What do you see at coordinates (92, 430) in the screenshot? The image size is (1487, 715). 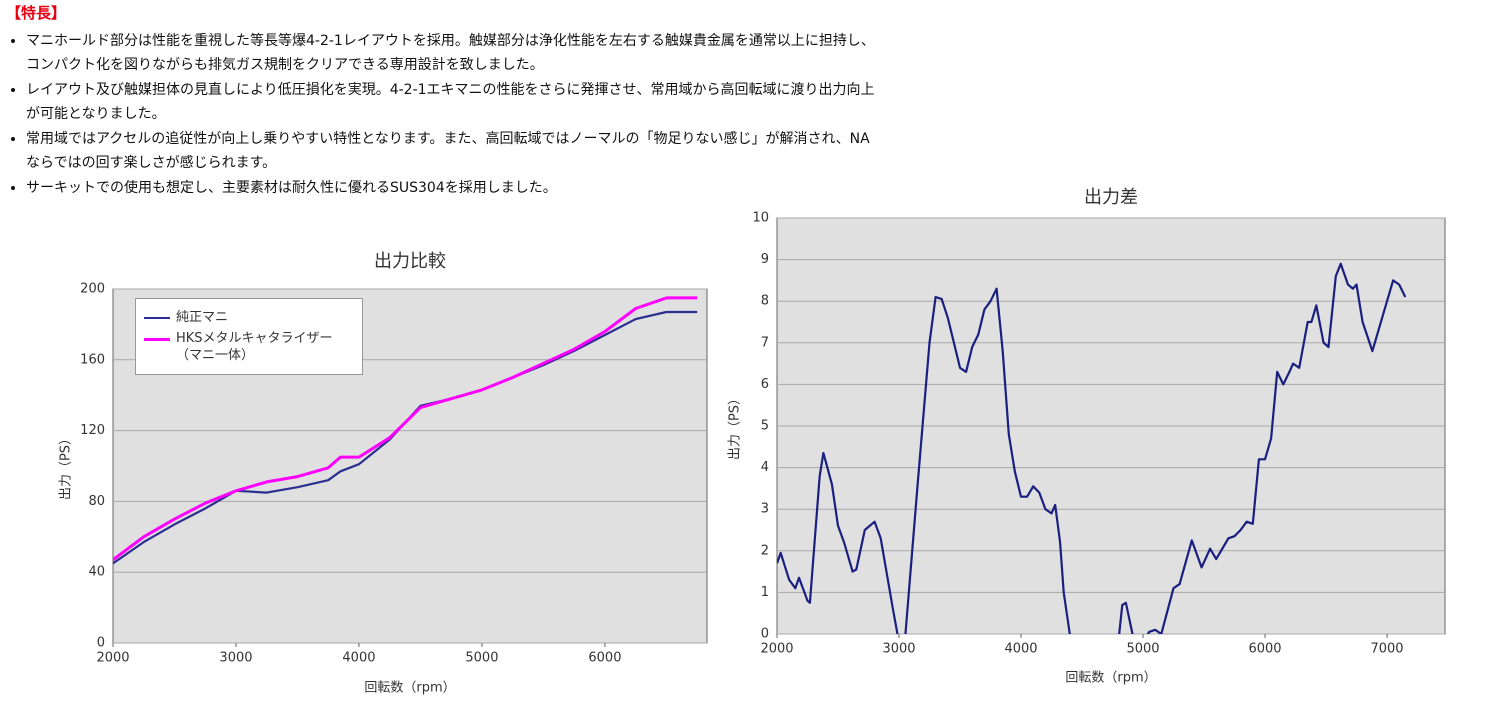 I see `y-tick-label: 120` at bounding box center [92, 430].